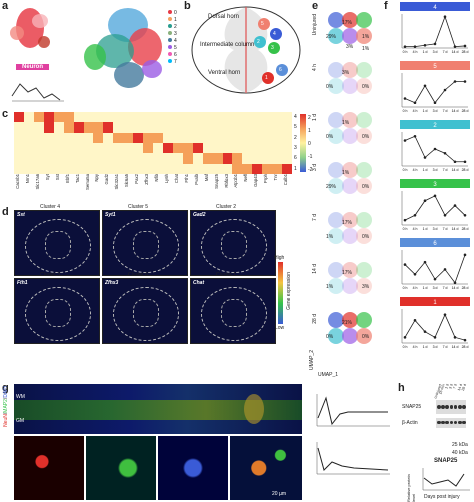  What do you see at coordinates (67, 178) in the screenshot?
I see `heatmap-gene-label: Ebf1` at bounding box center [67, 178].